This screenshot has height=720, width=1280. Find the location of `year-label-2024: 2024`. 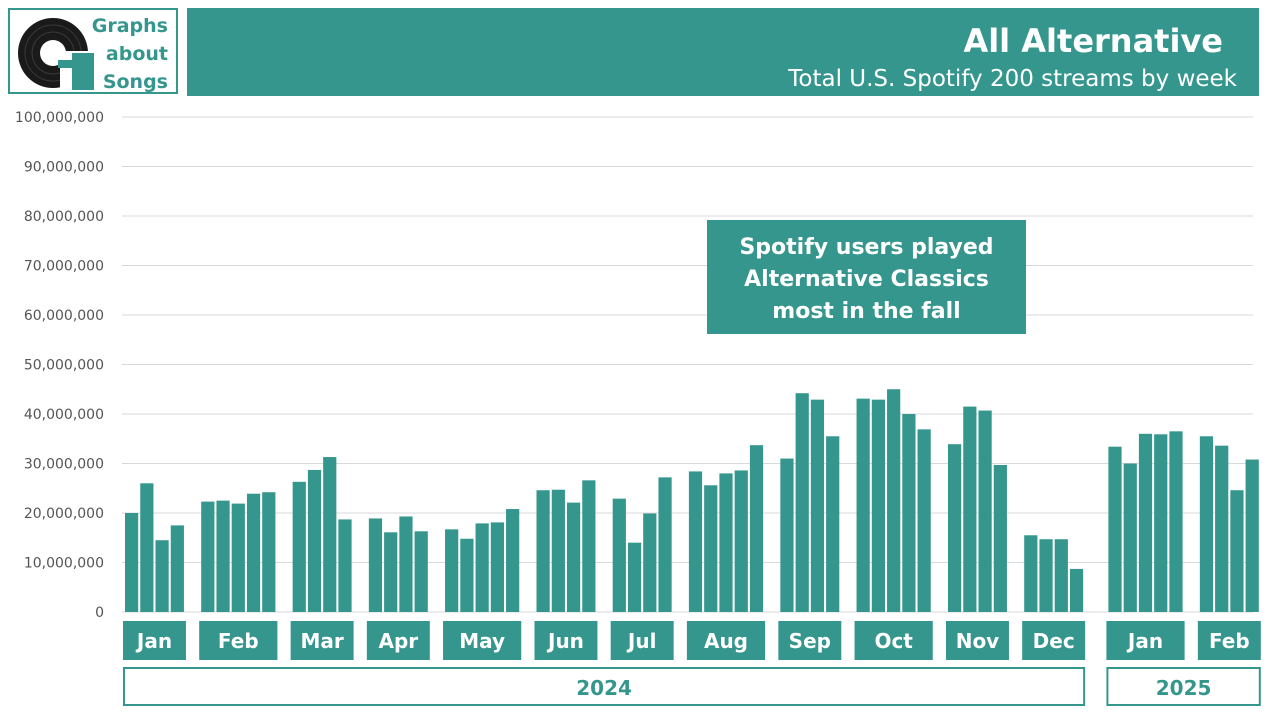

year-label-2024: 2024 is located at coordinates (604, 688).